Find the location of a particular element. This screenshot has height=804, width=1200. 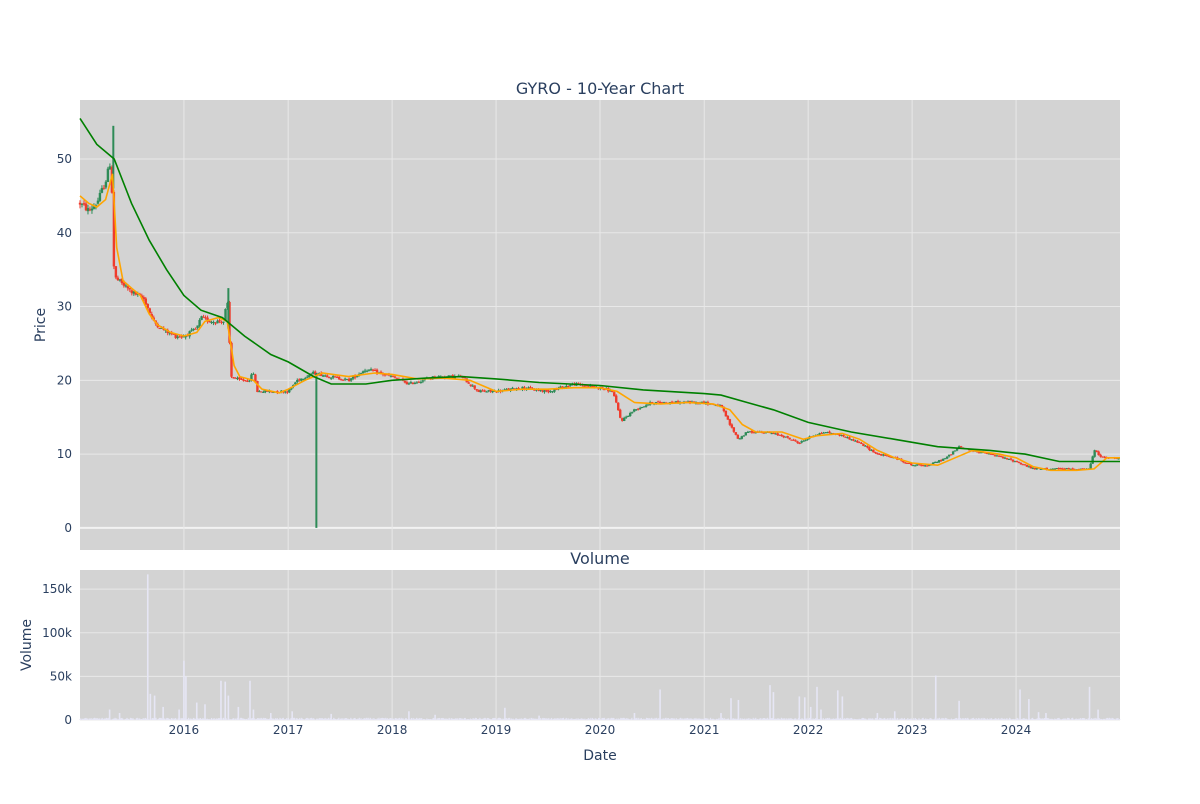

x-tick-label: 2017 is located at coordinates (288, 730).